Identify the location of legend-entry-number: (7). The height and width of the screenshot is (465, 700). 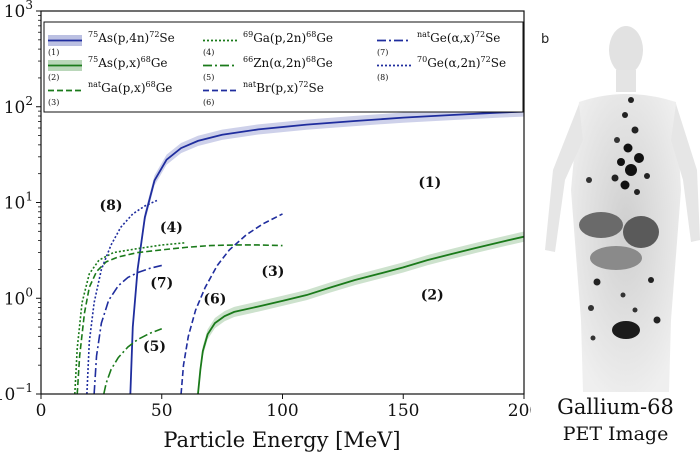
(382, 52).